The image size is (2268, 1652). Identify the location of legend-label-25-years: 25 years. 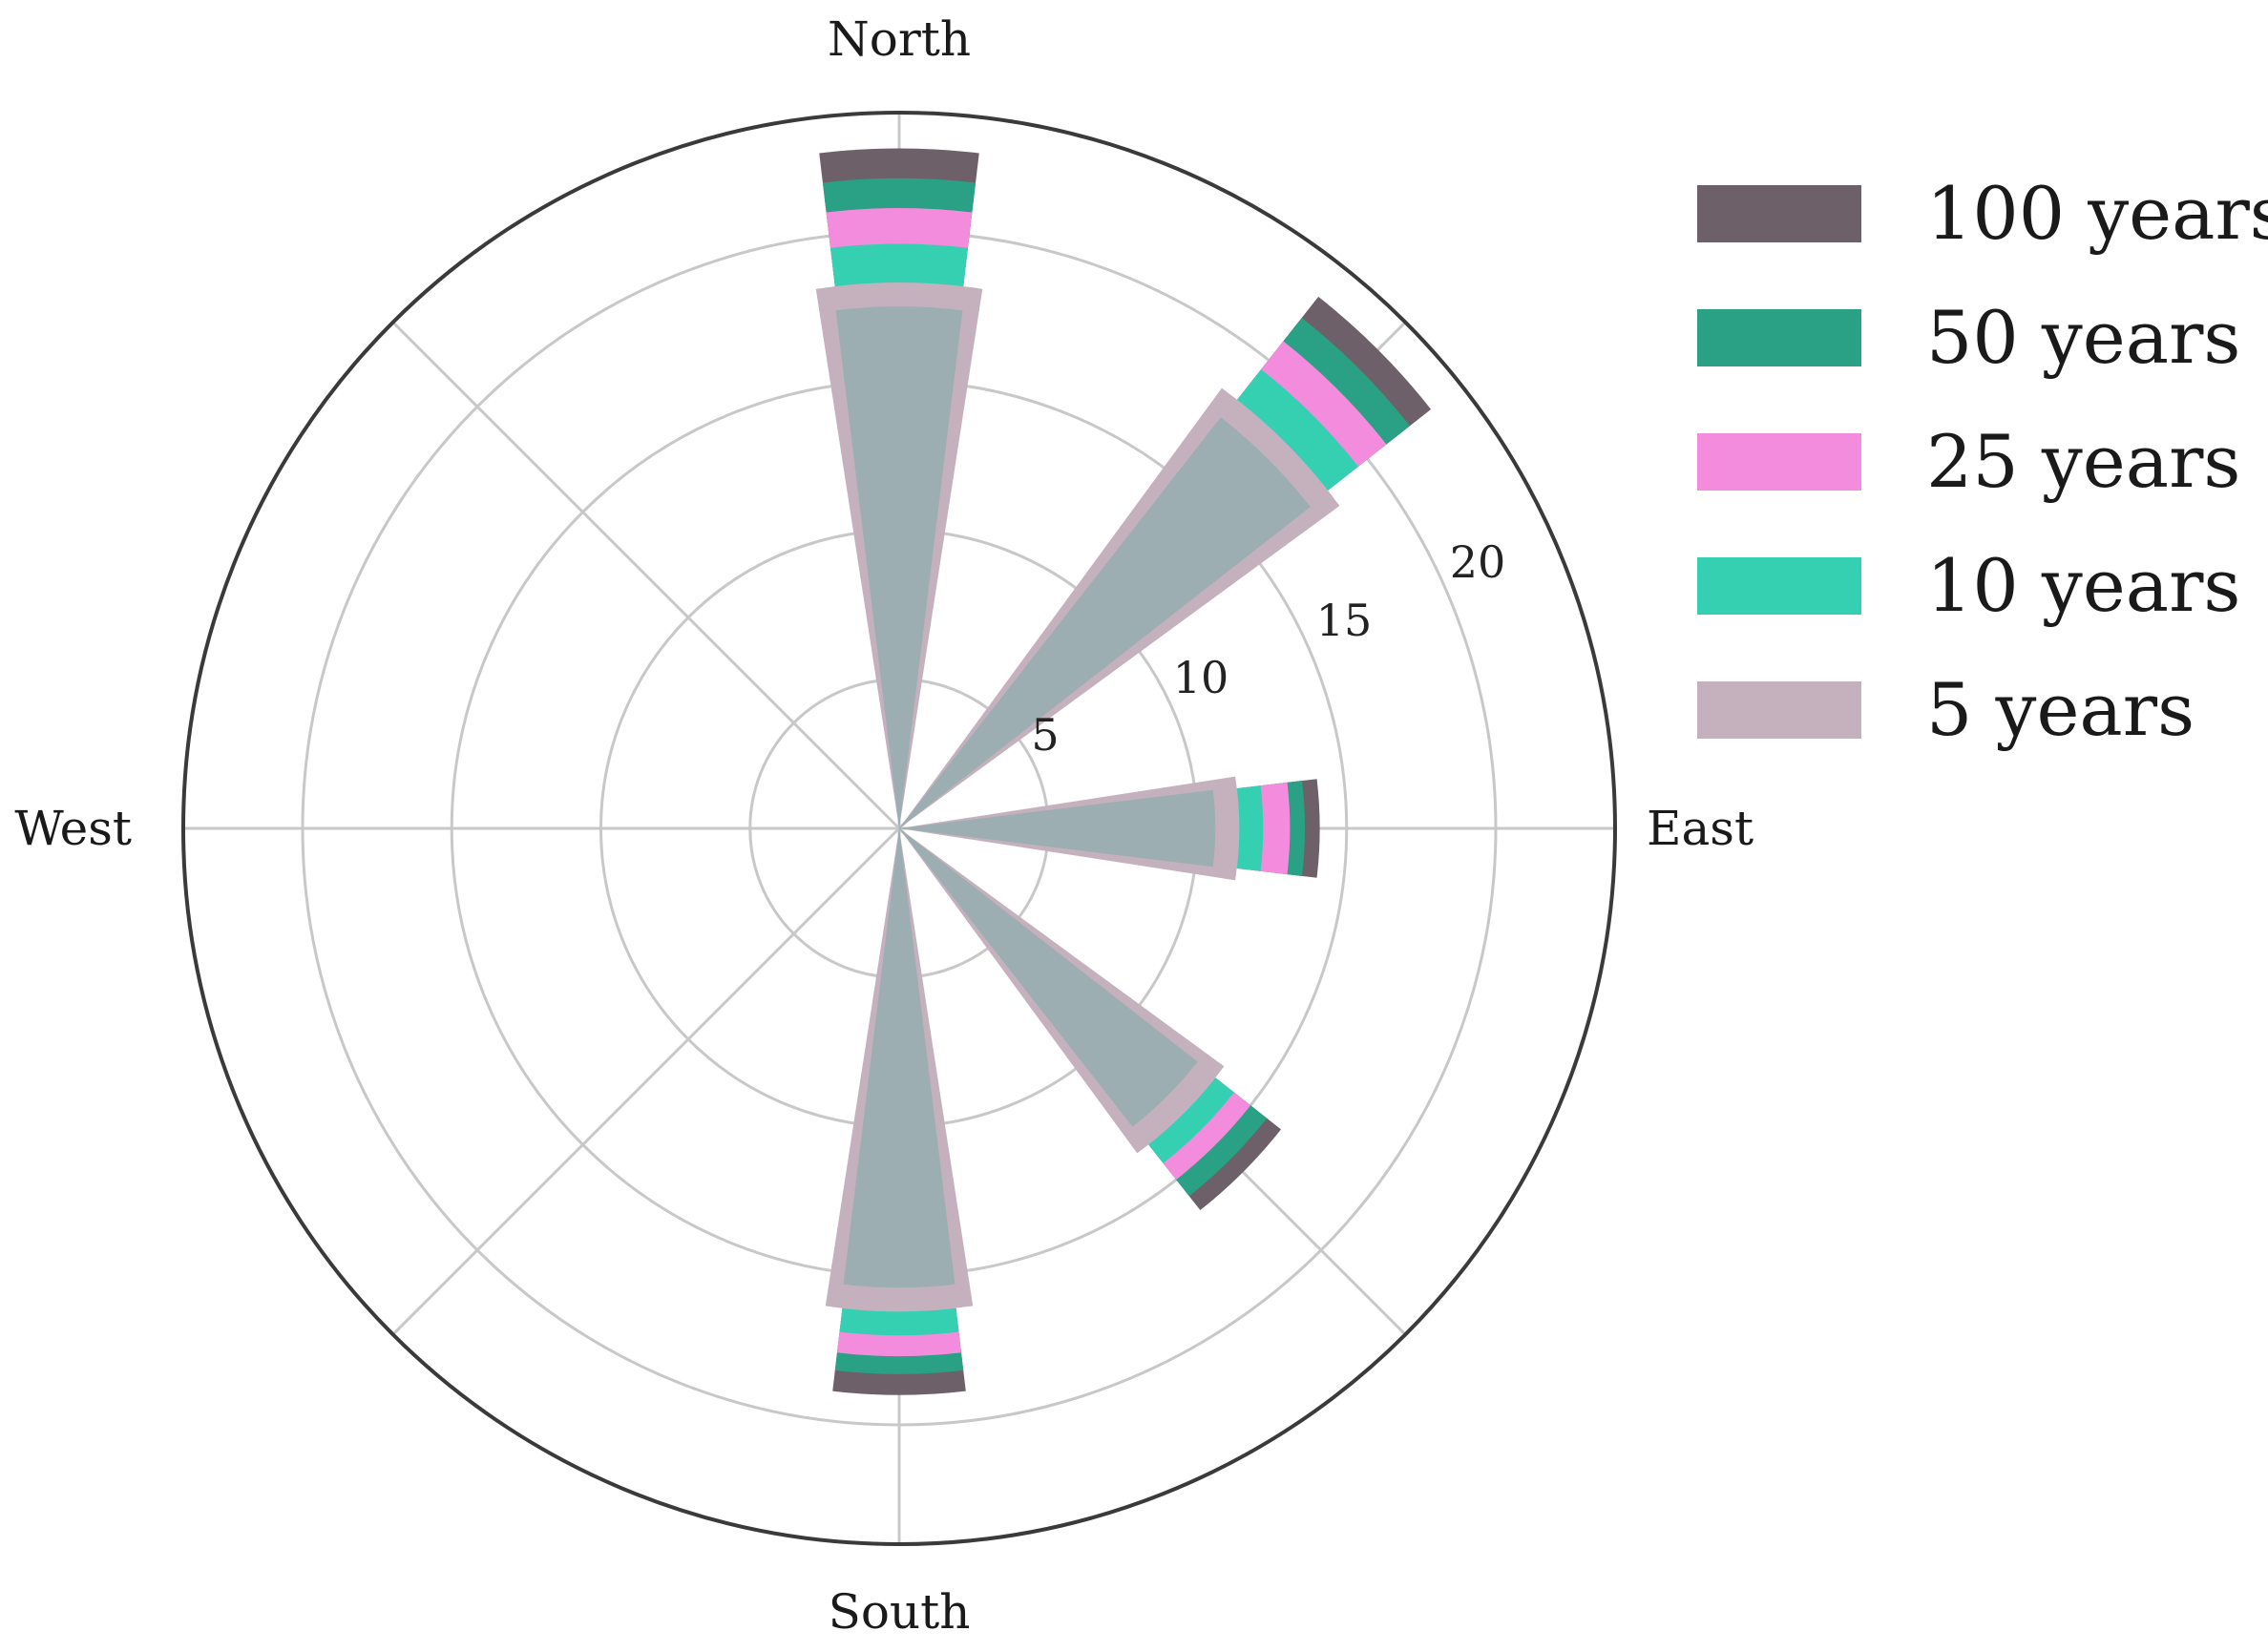
(2083, 461).